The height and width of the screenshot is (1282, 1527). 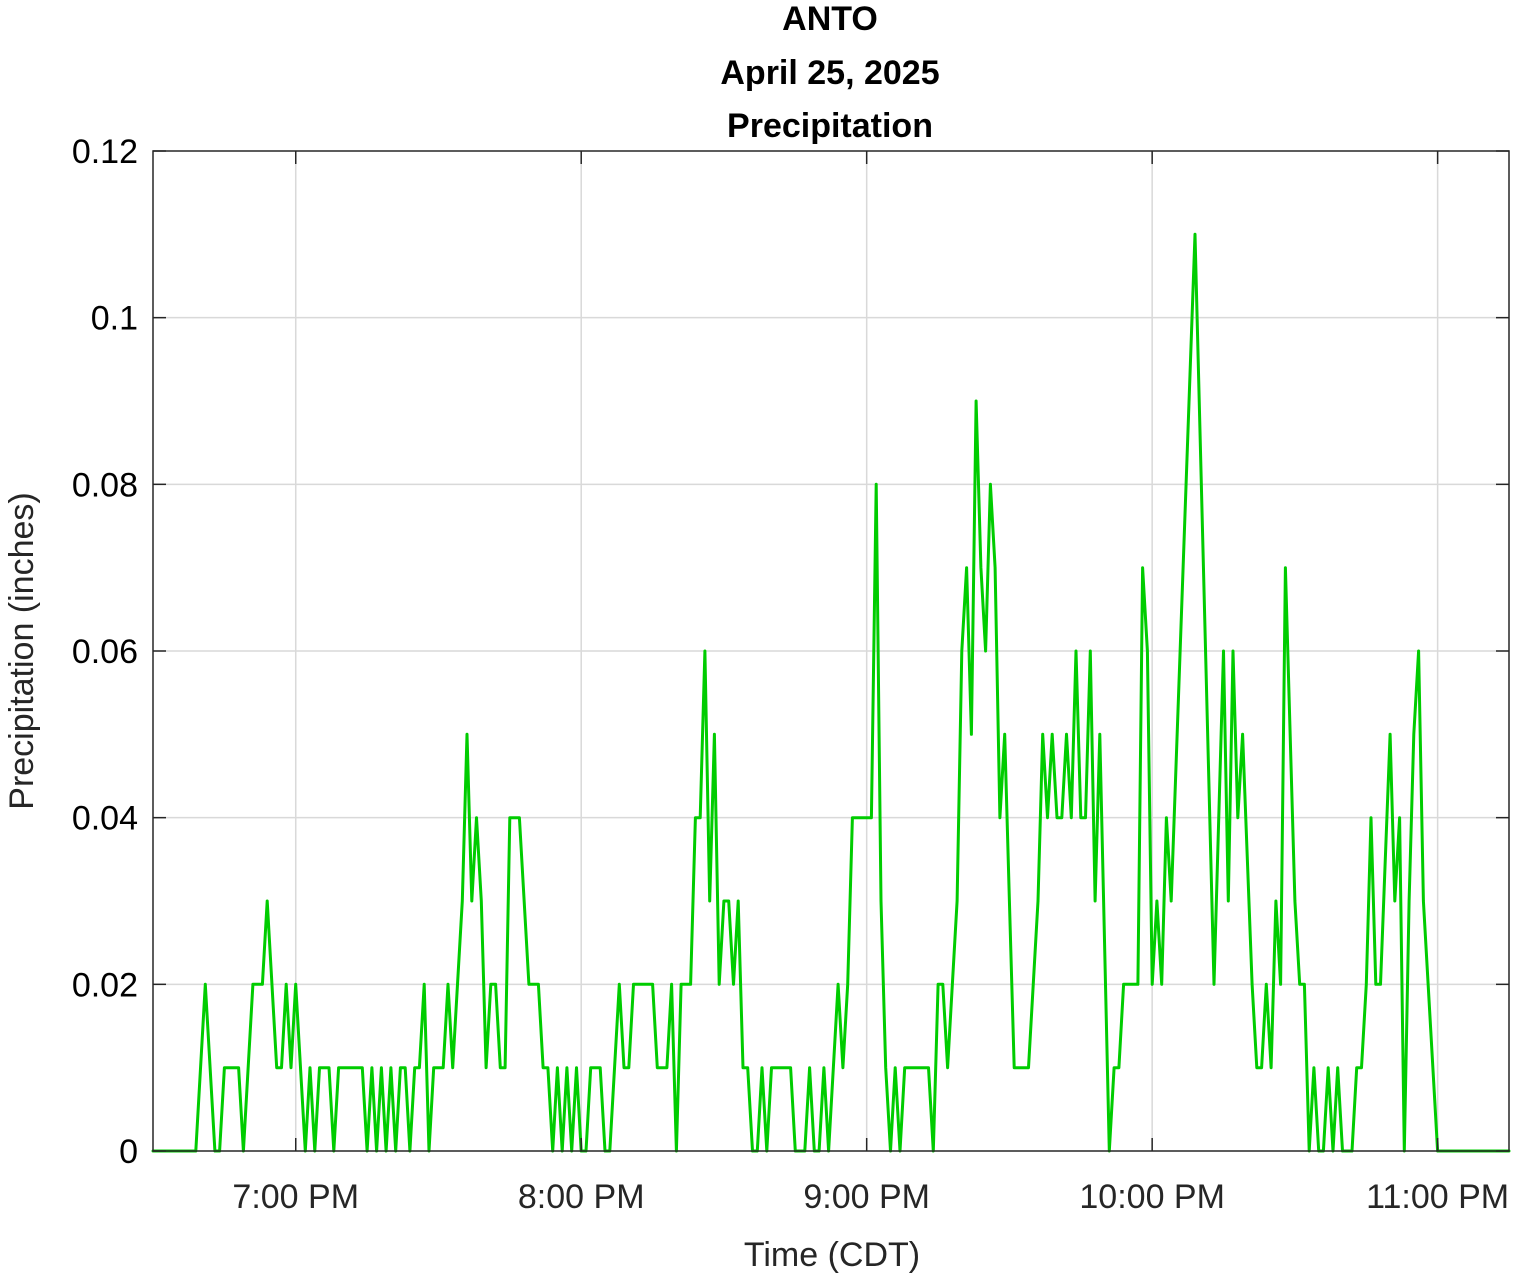 I want to click on x-axis-label: Time (CDT), so click(x=832, y=1255).